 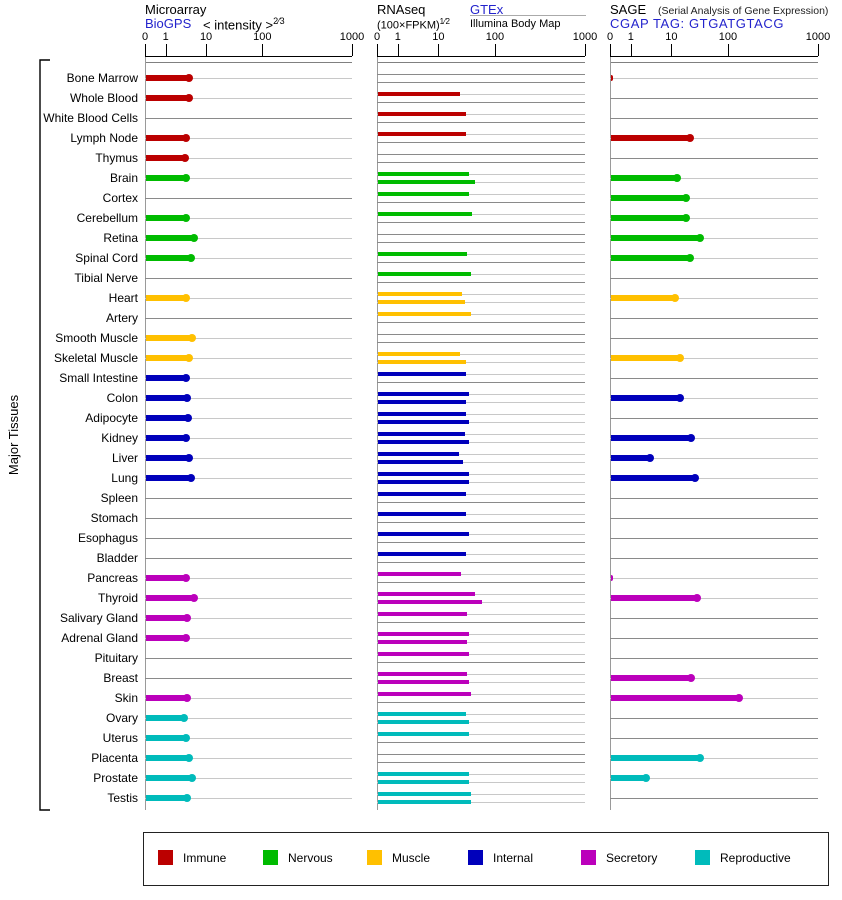 I want to click on x-axis-tick, so click(x=166, y=50).